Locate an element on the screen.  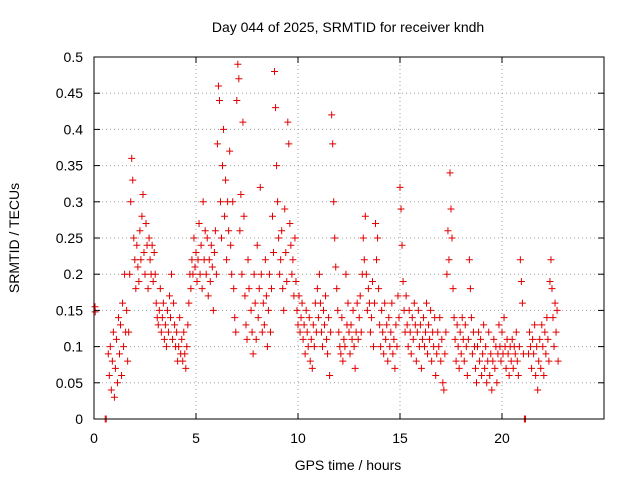
x-tick-label: 10 is located at coordinates (298, 438).